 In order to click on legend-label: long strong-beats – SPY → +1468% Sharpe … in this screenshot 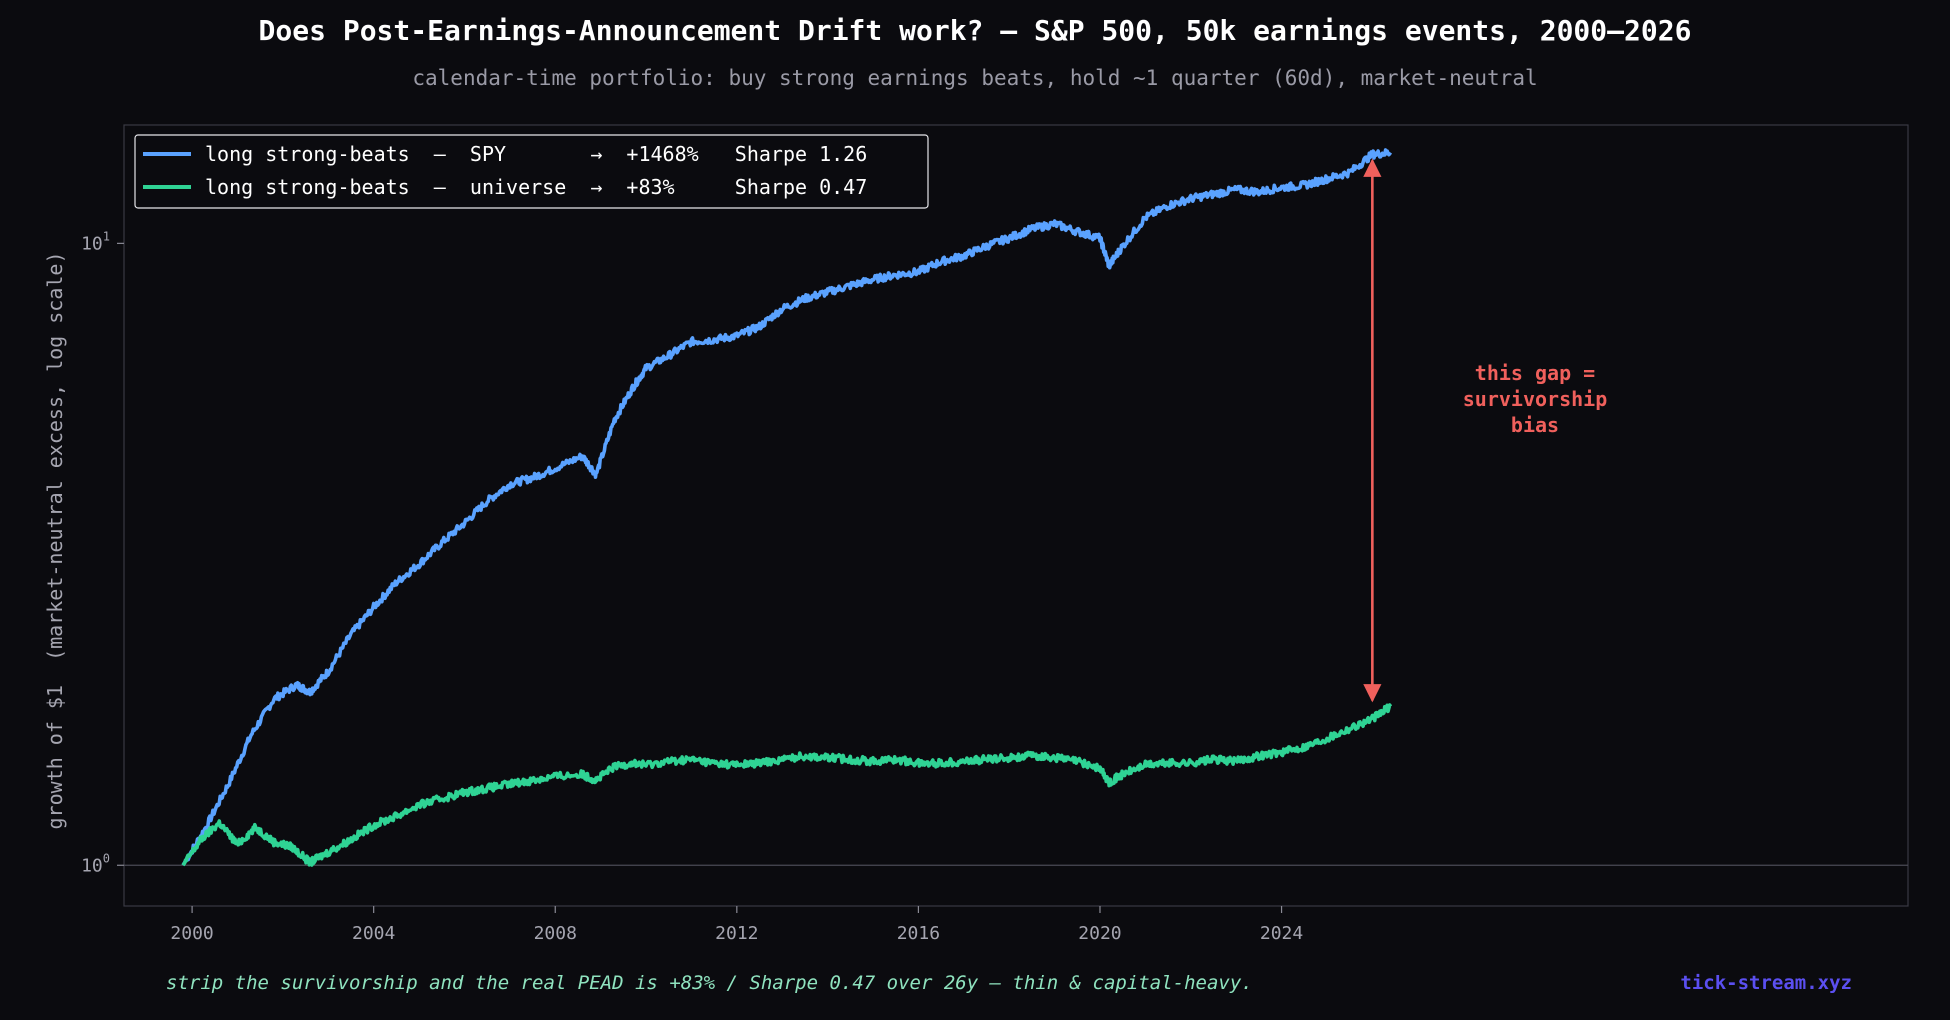, I will do `click(536, 154)`.